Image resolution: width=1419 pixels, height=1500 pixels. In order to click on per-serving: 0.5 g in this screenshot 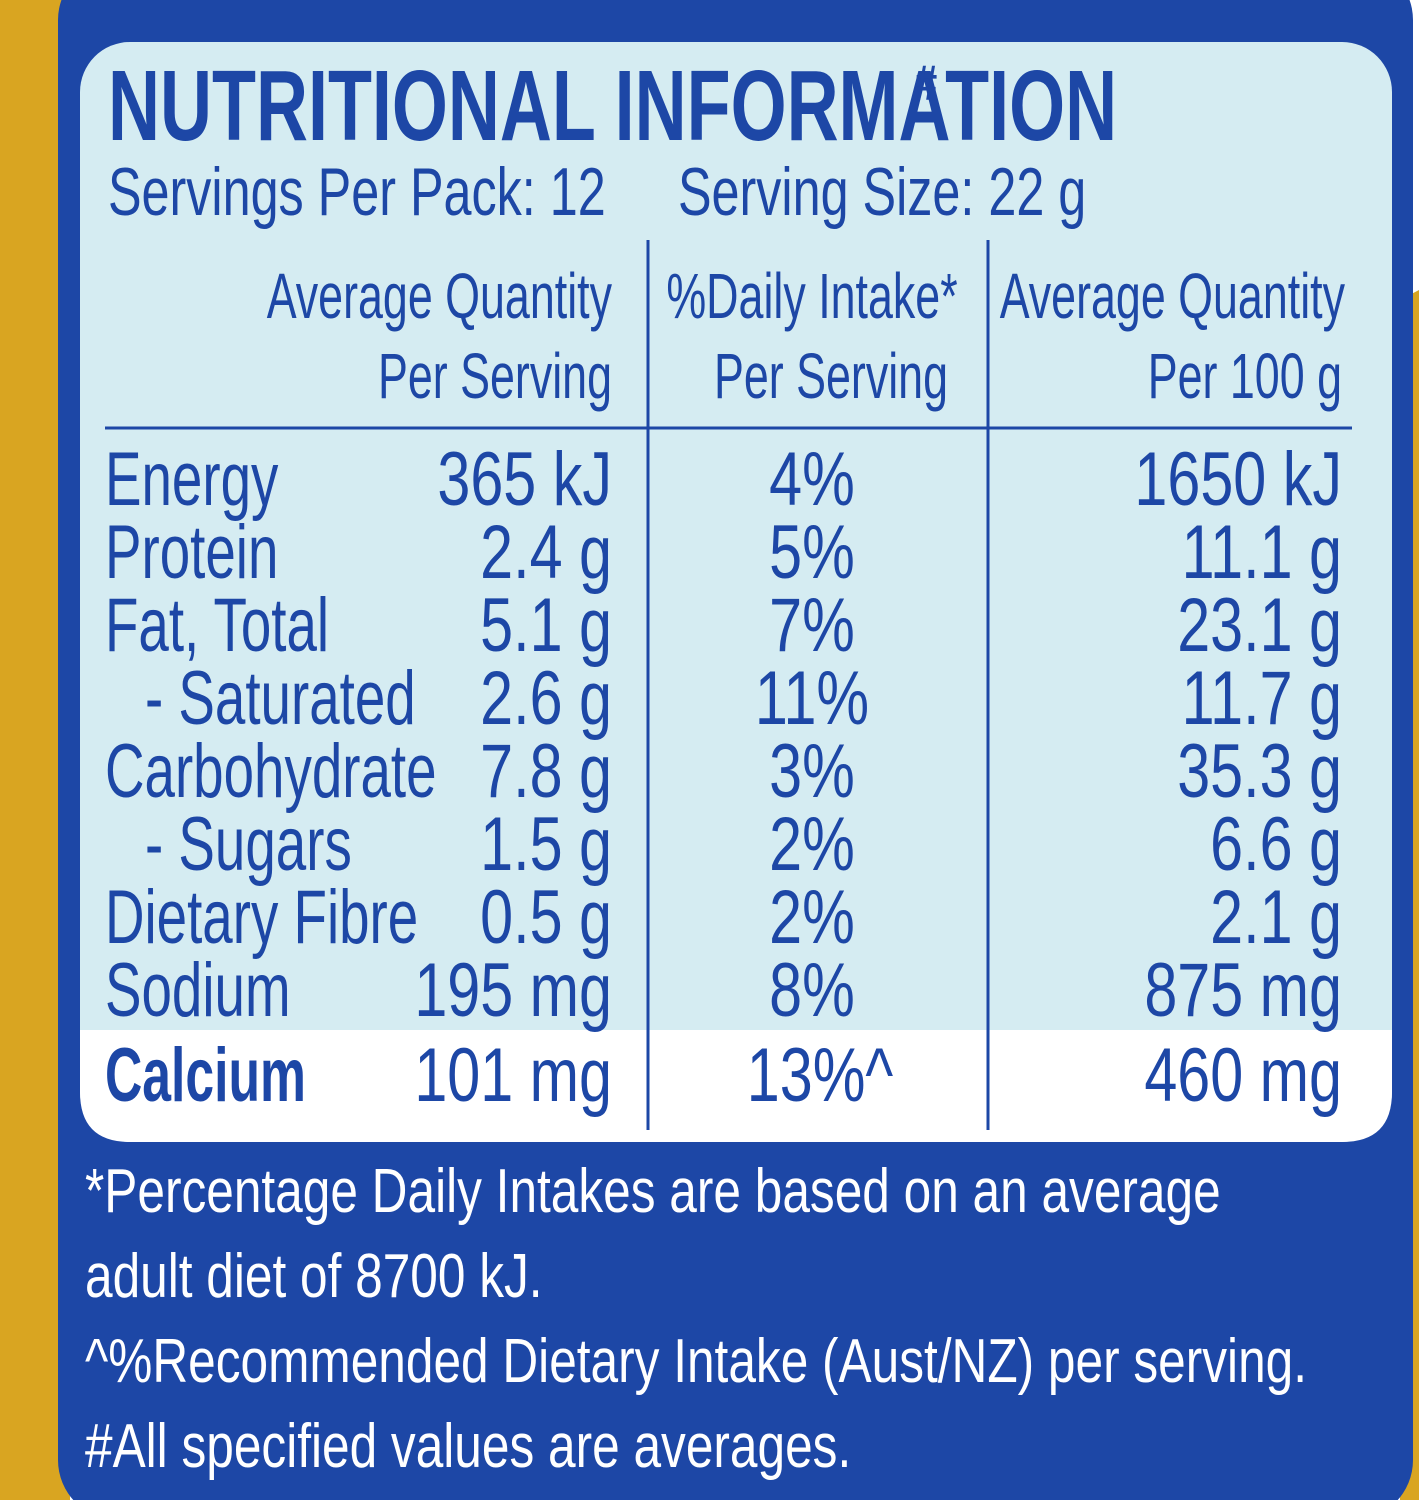, I will do `click(546, 917)`.